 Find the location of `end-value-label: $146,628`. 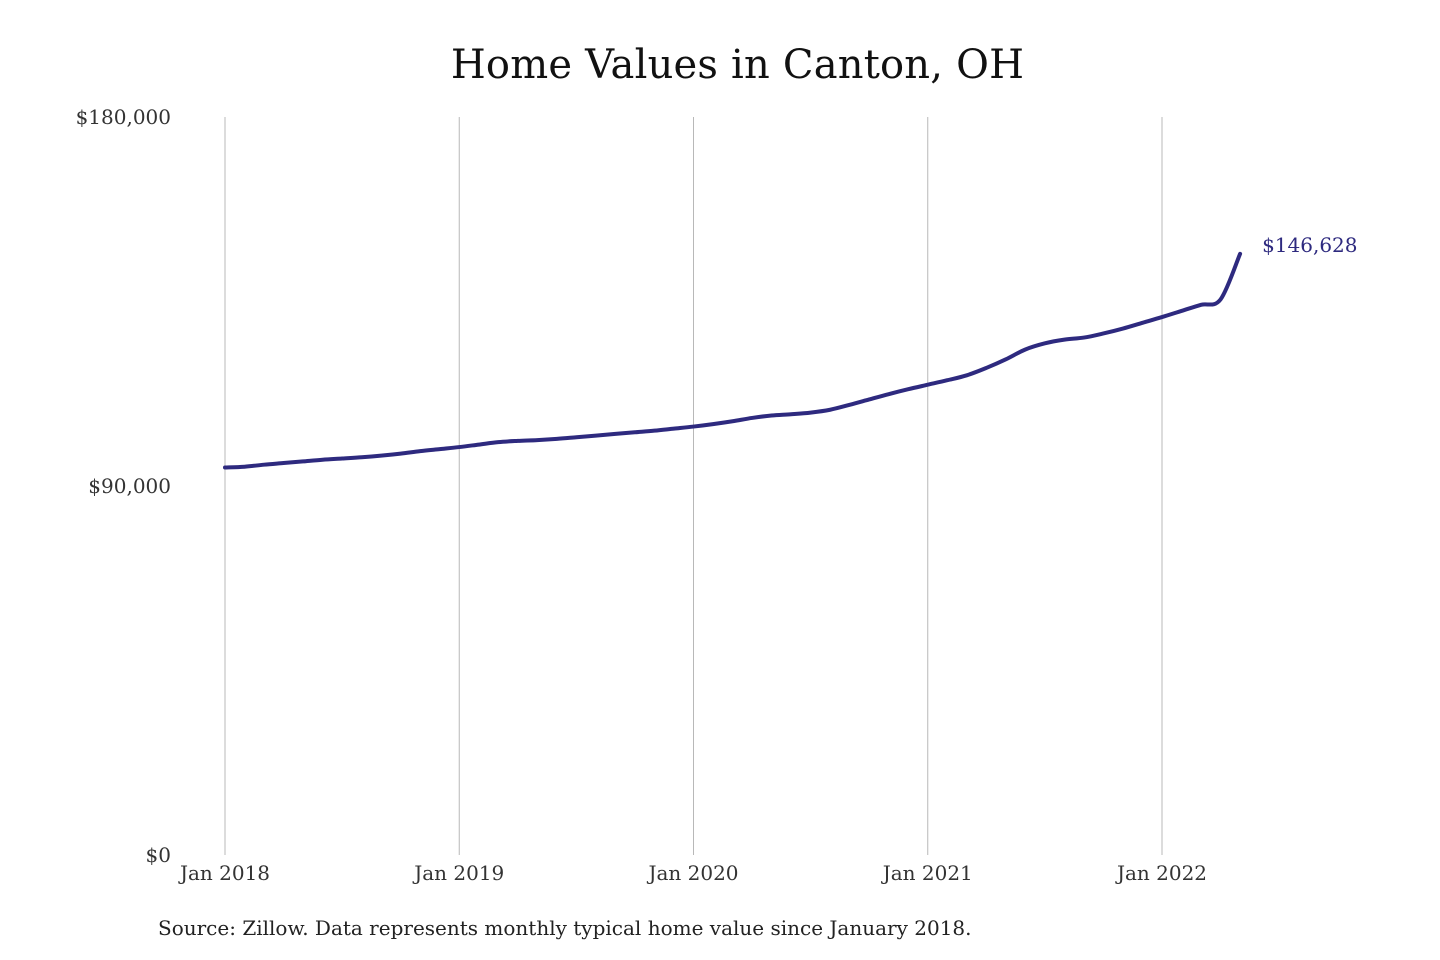

end-value-label: $146,628 is located at coordinates (1309, 245).